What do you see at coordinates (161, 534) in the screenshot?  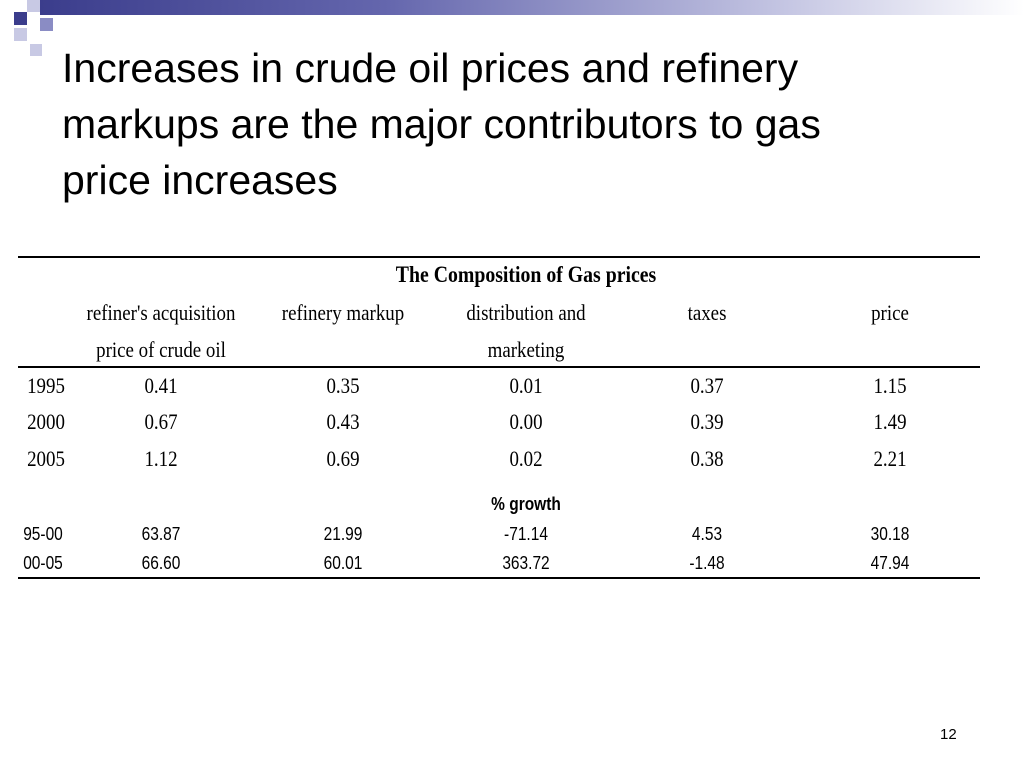 I see `growth-cell: 63.87` at bounding box center [161, 534].